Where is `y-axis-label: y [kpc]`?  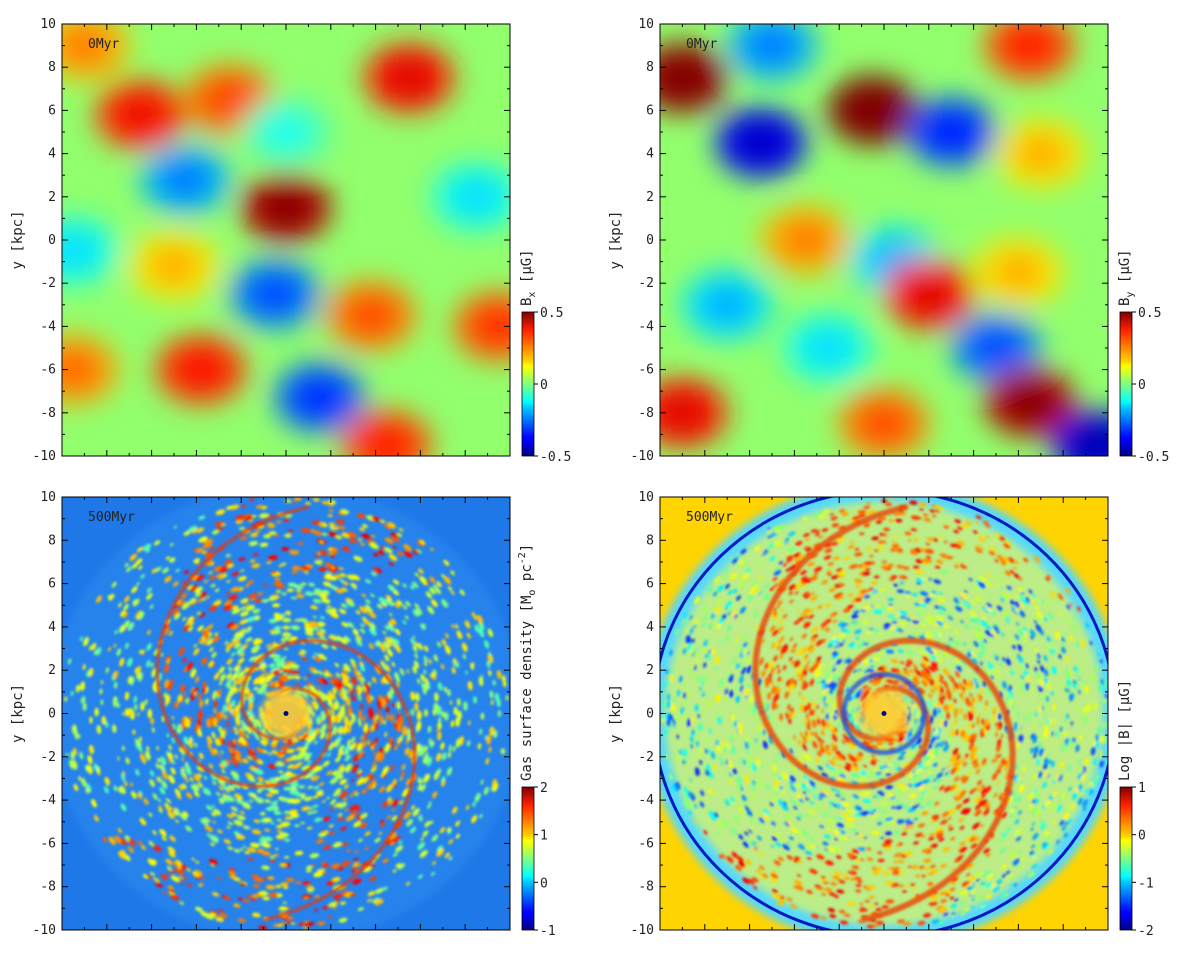 y-axis-label: y [kpc] is located at coordinates (616, 239).